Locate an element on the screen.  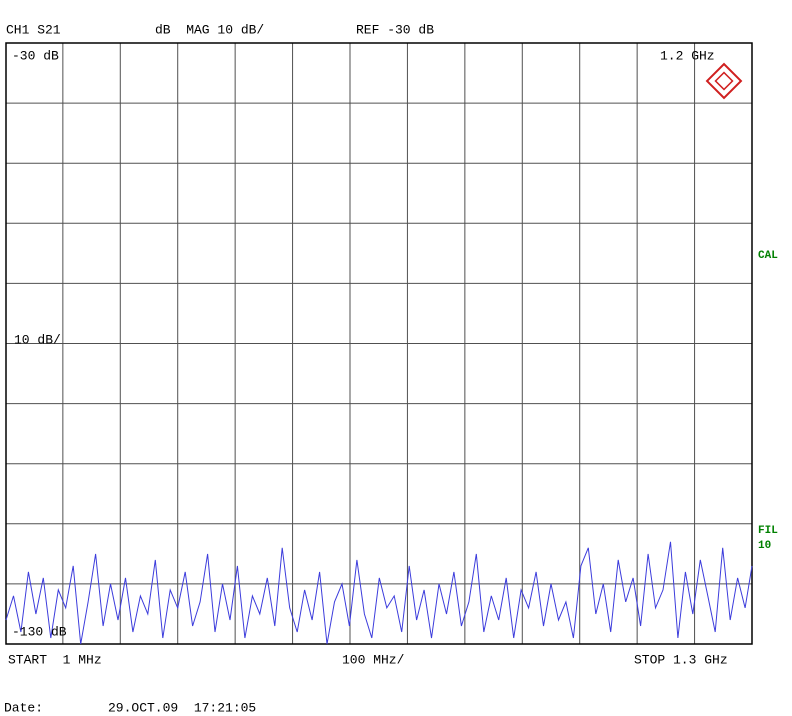
trace is located at coordinates (379, 593).